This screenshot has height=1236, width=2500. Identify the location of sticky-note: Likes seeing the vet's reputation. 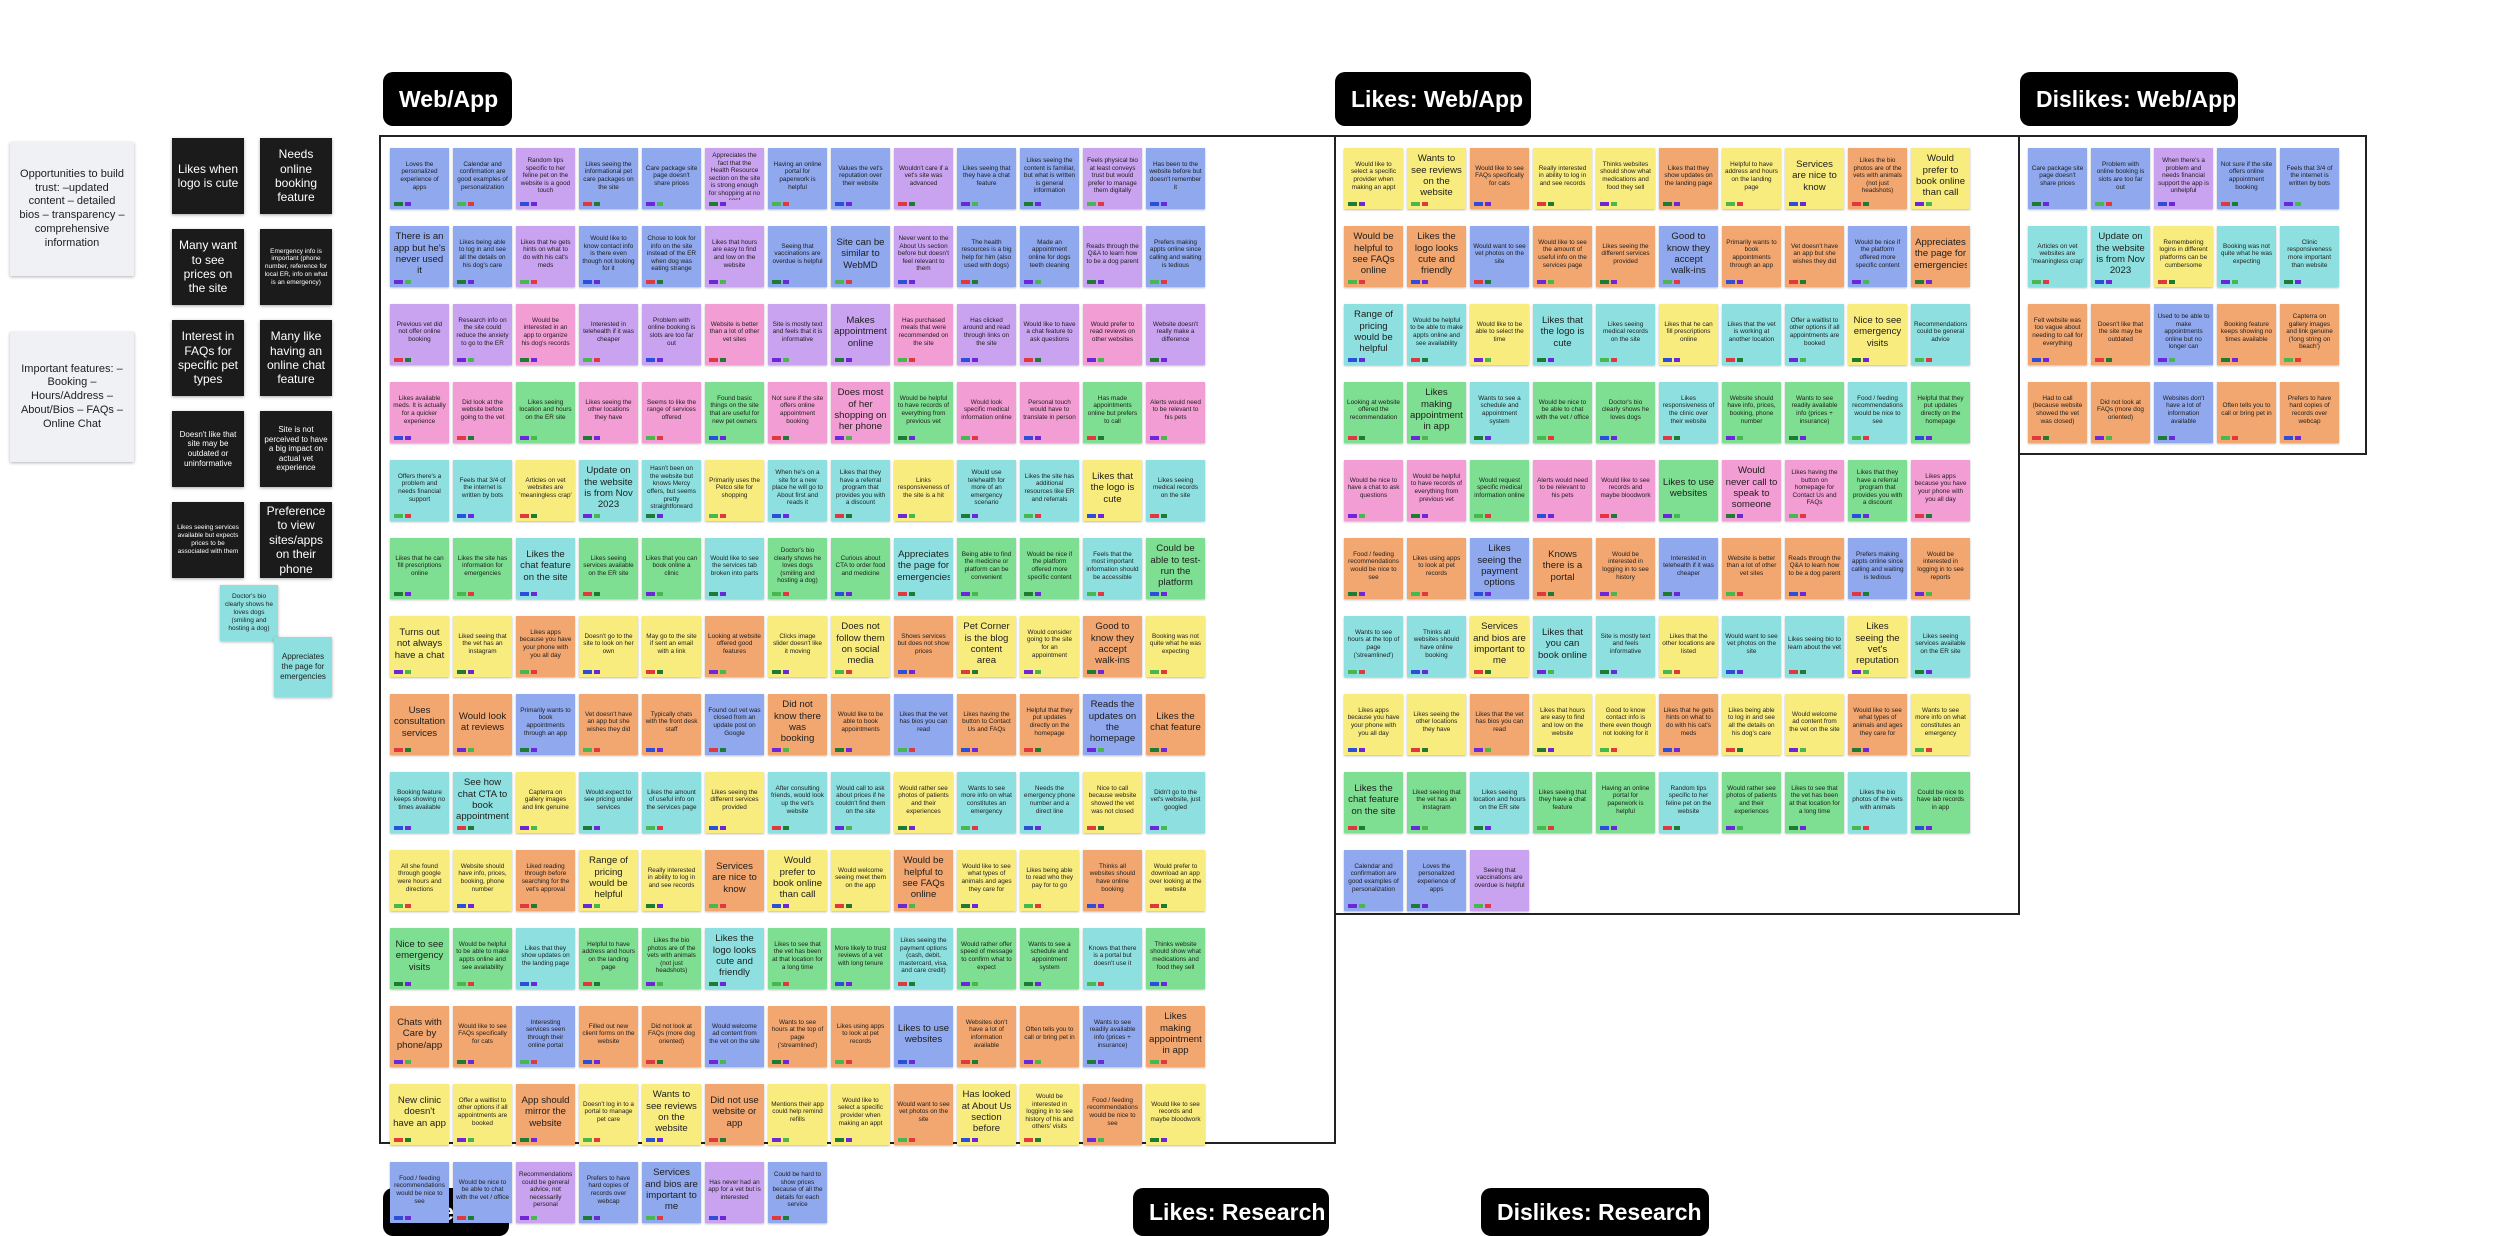
(1877, 646).